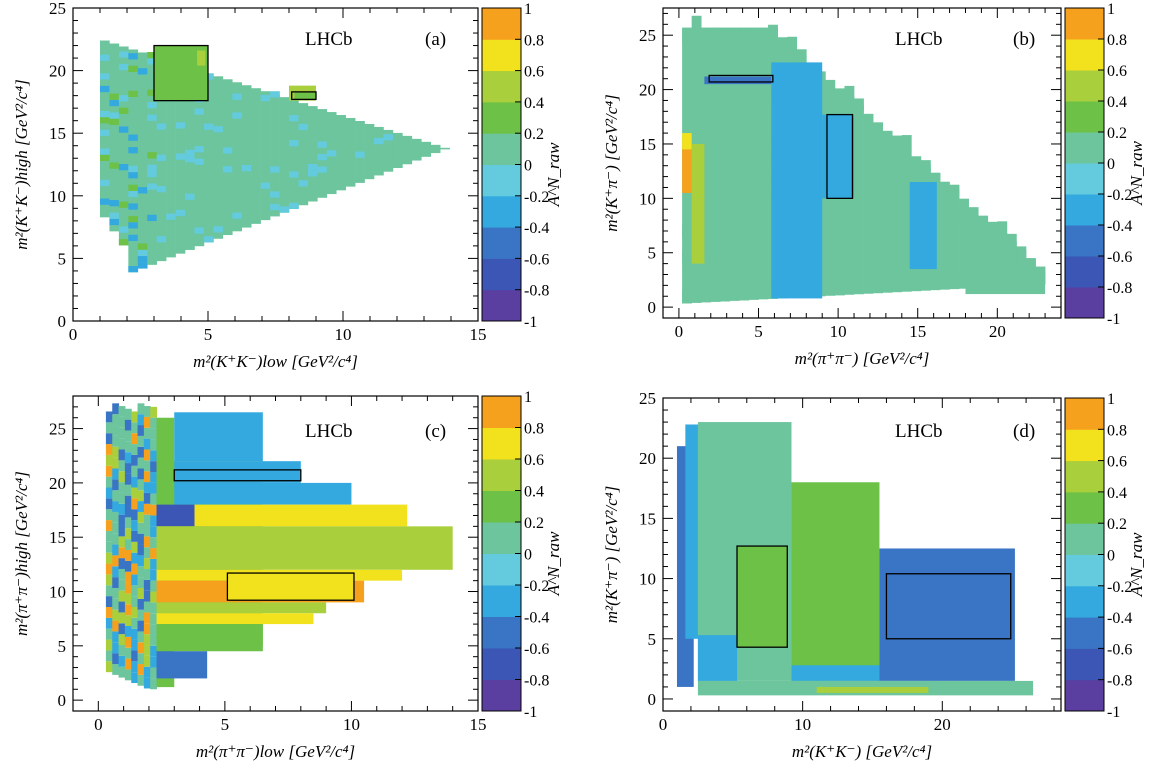 Image resolution: width=1163 pixels, height=774 pixels. What do you see at coordinates (57, 133) in the screenshot?
I see `y-tick-label: 15` at bounding box center [57, 133].